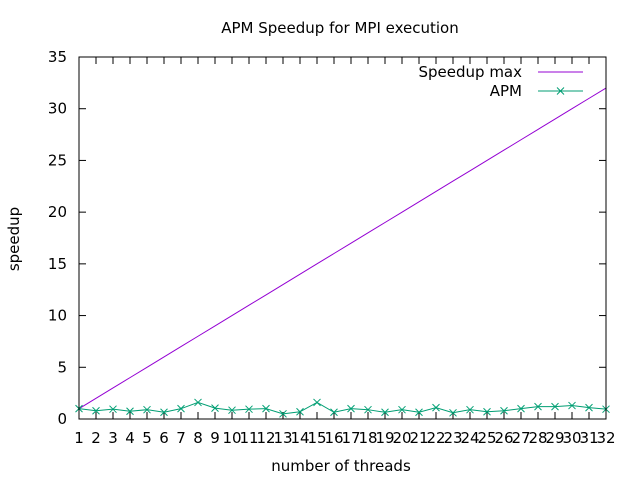 This screenshot has width=640, height=480. What do you see at coordinates (401, 438) in the screenshot?
I see `x-tick-label: 20` at bounding box center [401, 438].